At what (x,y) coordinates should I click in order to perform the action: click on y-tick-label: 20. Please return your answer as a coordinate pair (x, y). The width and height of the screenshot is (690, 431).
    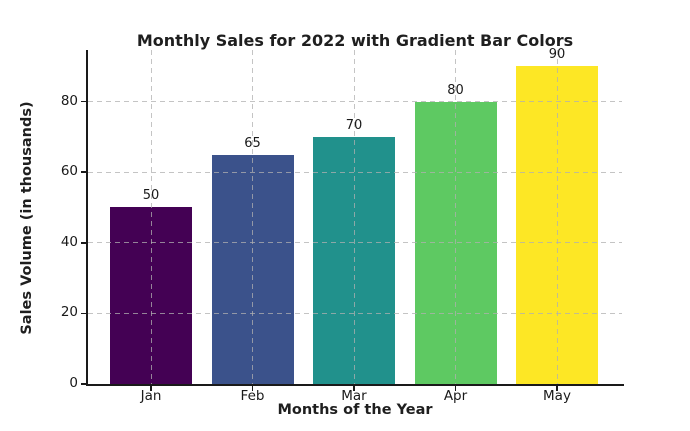
    Looking at the image, I should click on (69, 312).